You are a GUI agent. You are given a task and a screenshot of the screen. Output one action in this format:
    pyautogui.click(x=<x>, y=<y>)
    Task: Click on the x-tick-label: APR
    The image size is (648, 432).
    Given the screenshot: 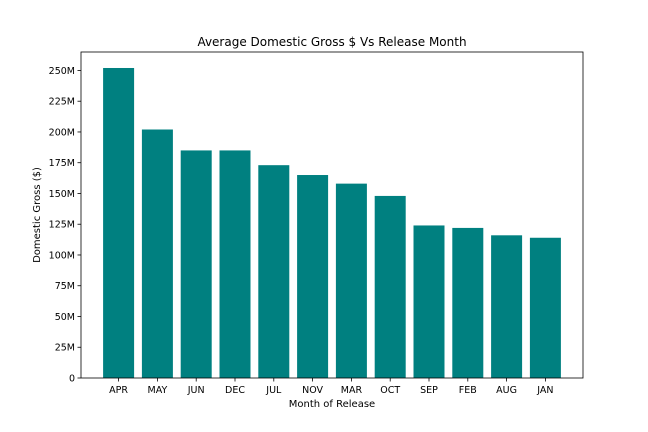 What is the action you would take?
    pyautogui.click(x=118, y=390)
    